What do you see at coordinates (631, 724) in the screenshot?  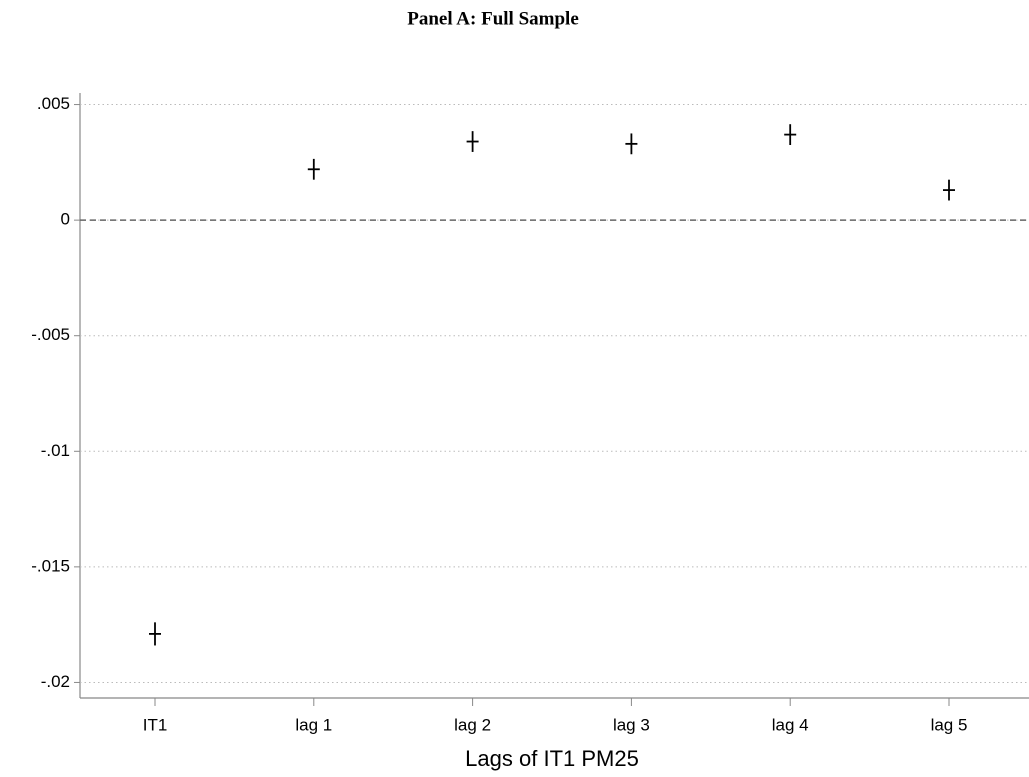 I see `x-tick-label: lag 3` at bounding box center [631, 724].